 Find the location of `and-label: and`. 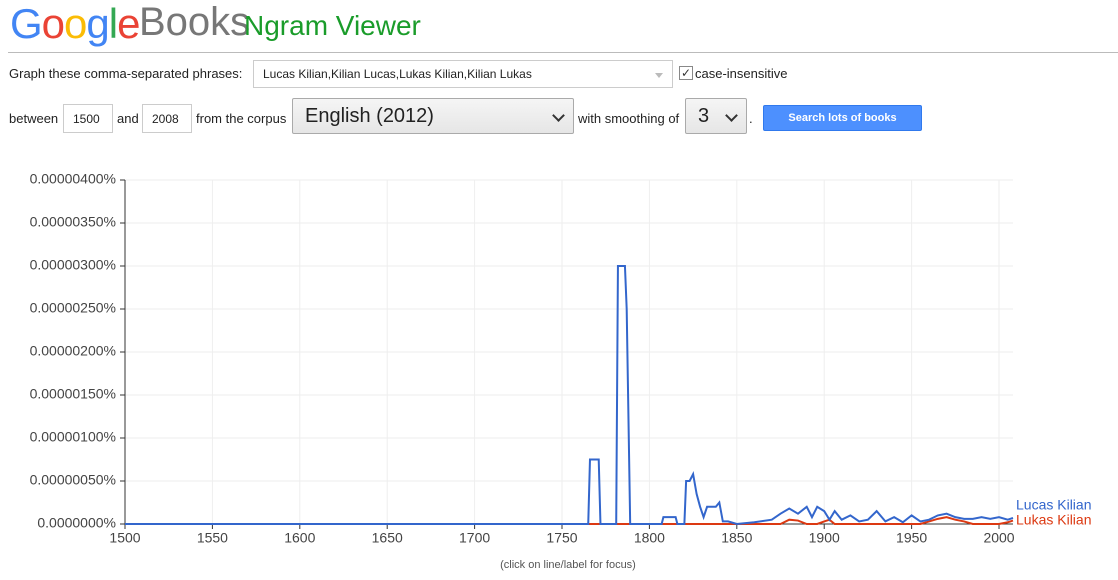

and-label: and is located at coordinates (128, 118).